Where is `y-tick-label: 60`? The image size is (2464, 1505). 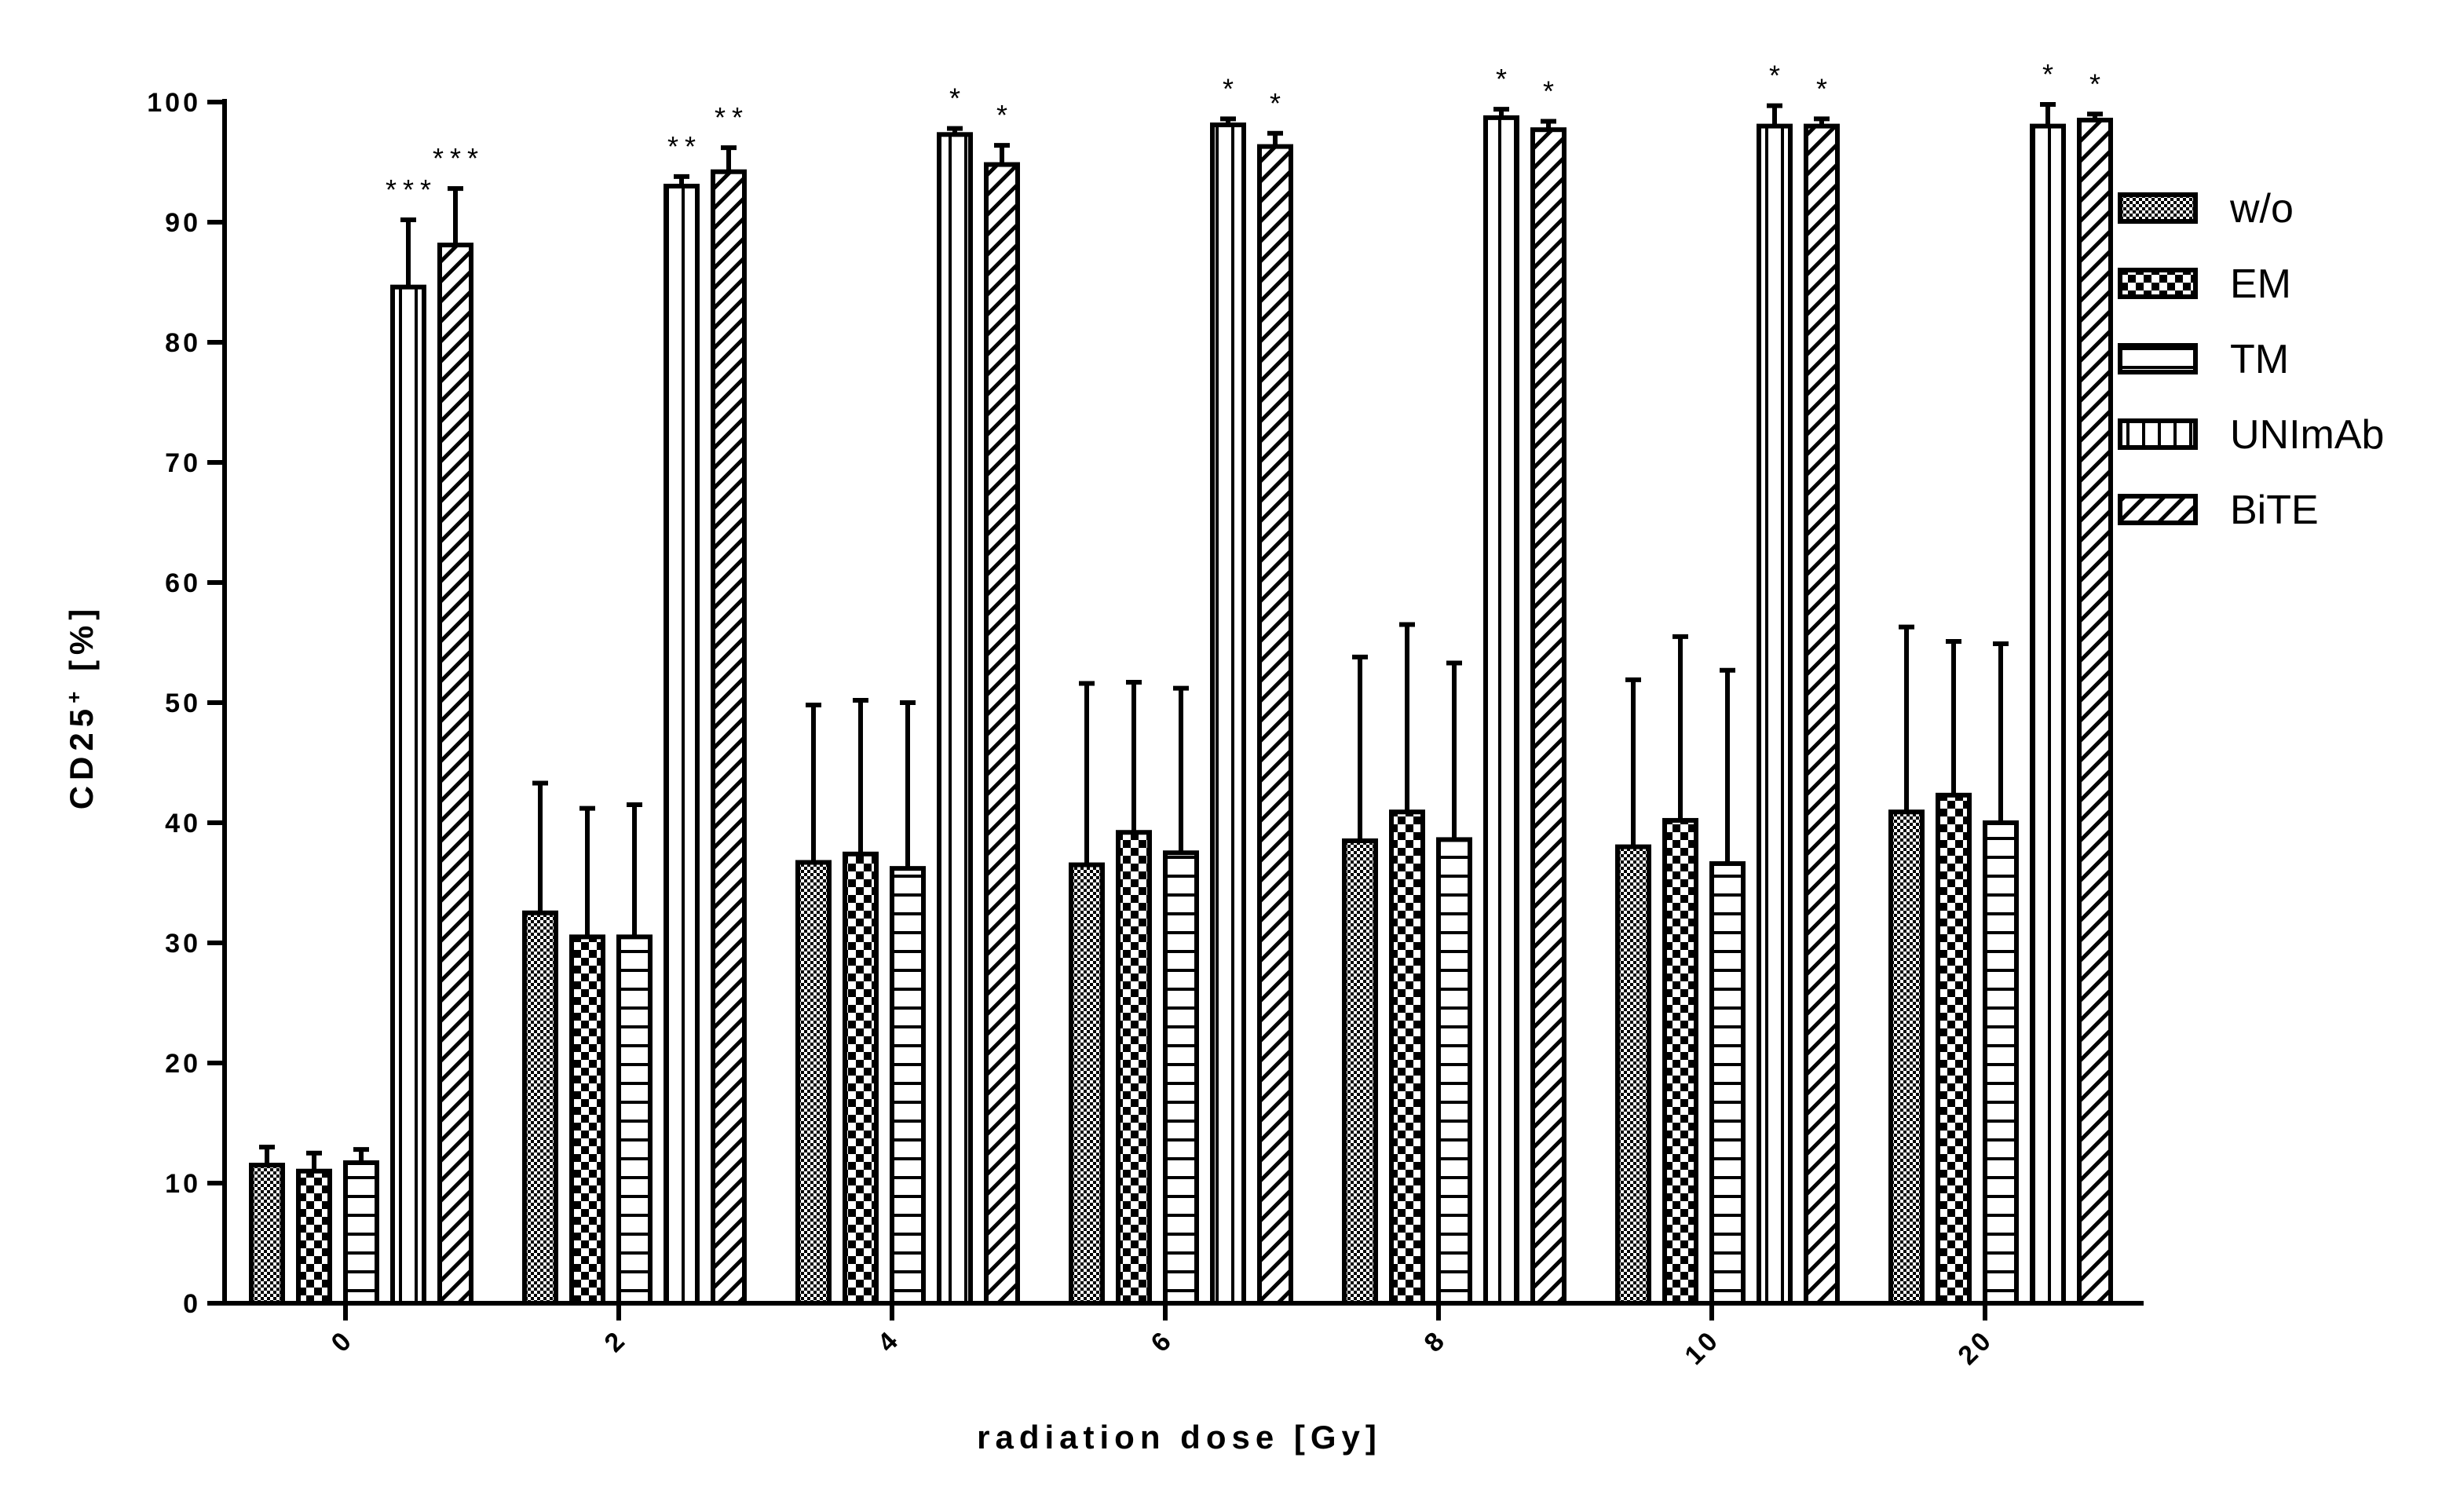
y-tick-label: 60 is located at coordinates (183, 583).